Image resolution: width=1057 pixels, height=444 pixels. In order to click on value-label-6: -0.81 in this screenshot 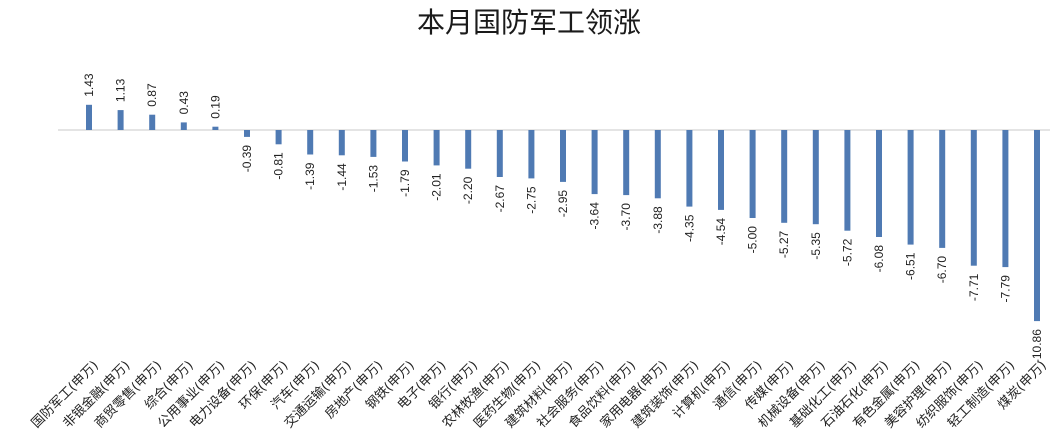, I will do `click(279, 166)`.